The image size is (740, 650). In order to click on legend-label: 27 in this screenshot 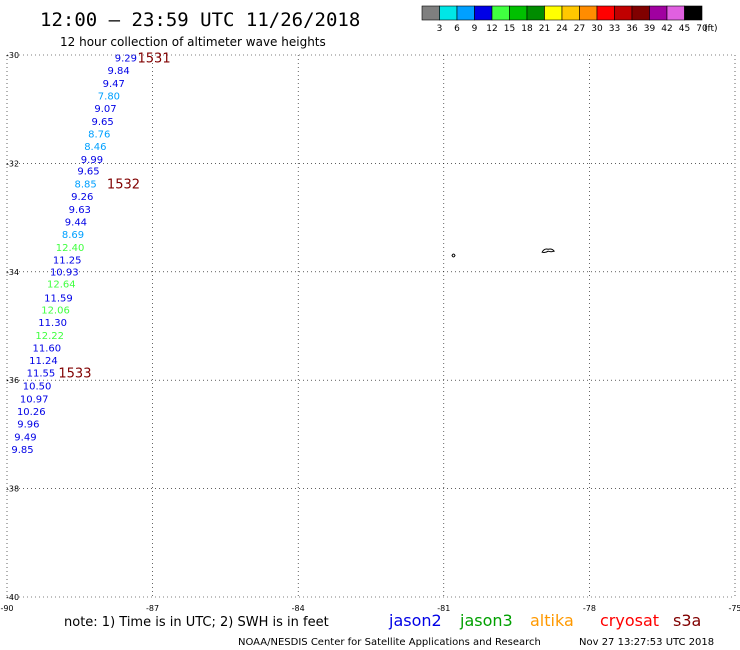, I will do `click(579, 29)`.